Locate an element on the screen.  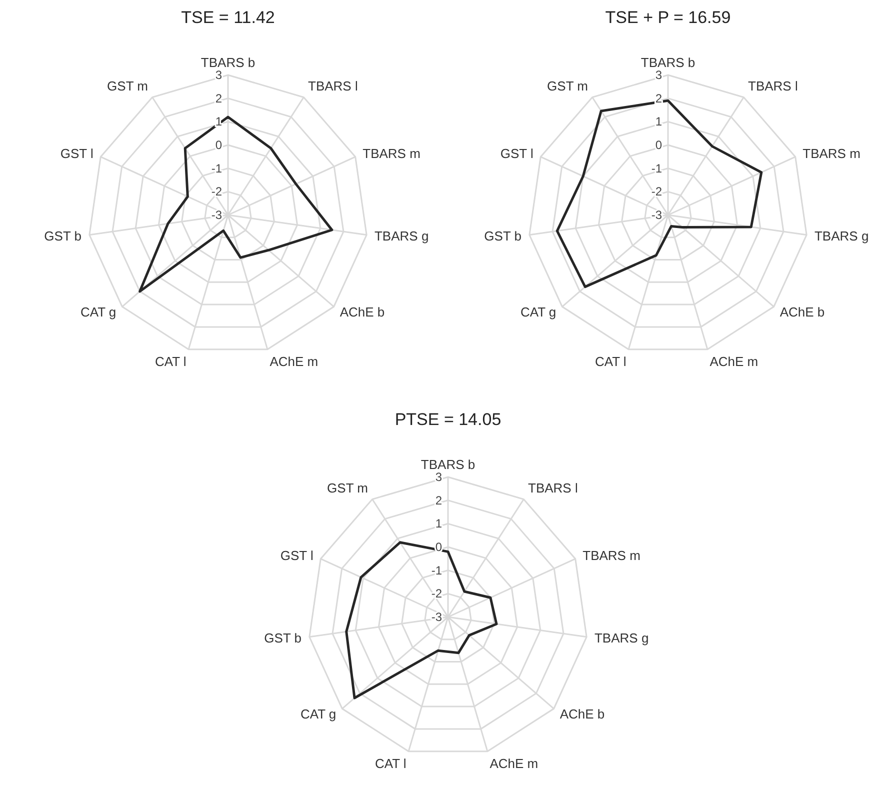
chart-title: PTSE = 14.05 is located at coordinates (448, 420).